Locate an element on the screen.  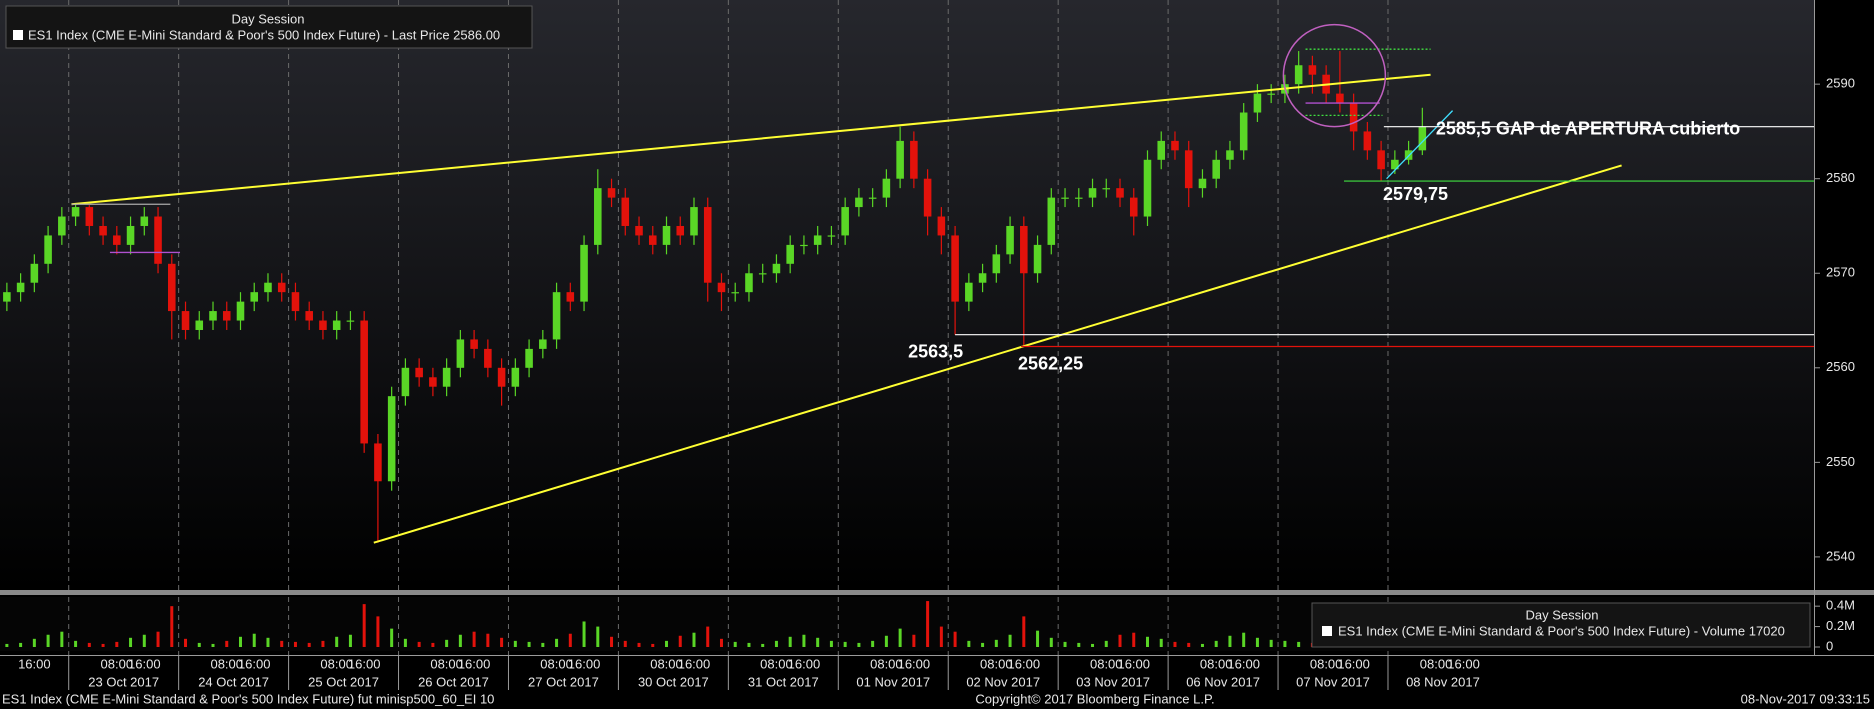
footer-center: Copyright© 2017 Bloomberg Finance L.P. is located at coordinates (1094, 698).